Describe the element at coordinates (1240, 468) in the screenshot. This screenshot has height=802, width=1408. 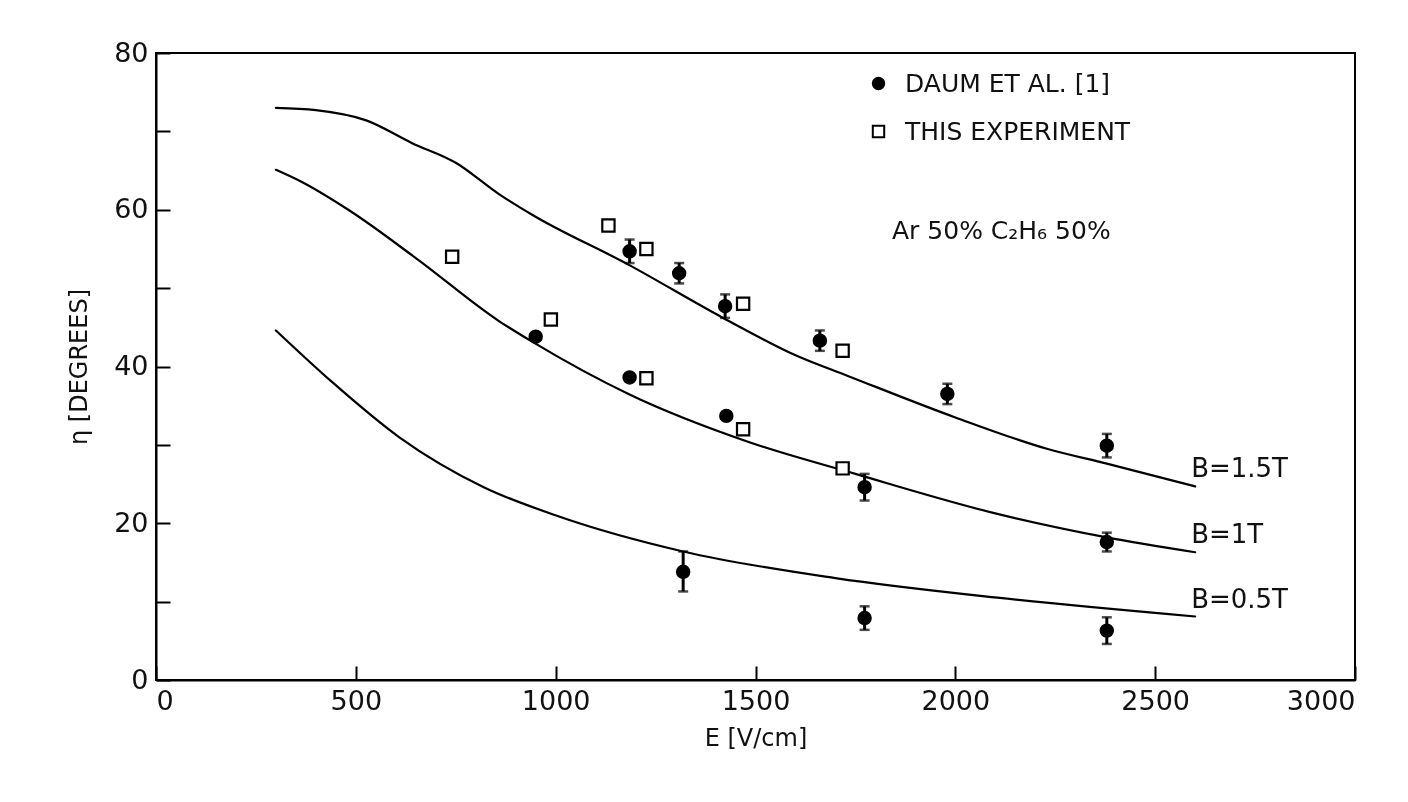
I see `series-label: B=1.5T` at that location.